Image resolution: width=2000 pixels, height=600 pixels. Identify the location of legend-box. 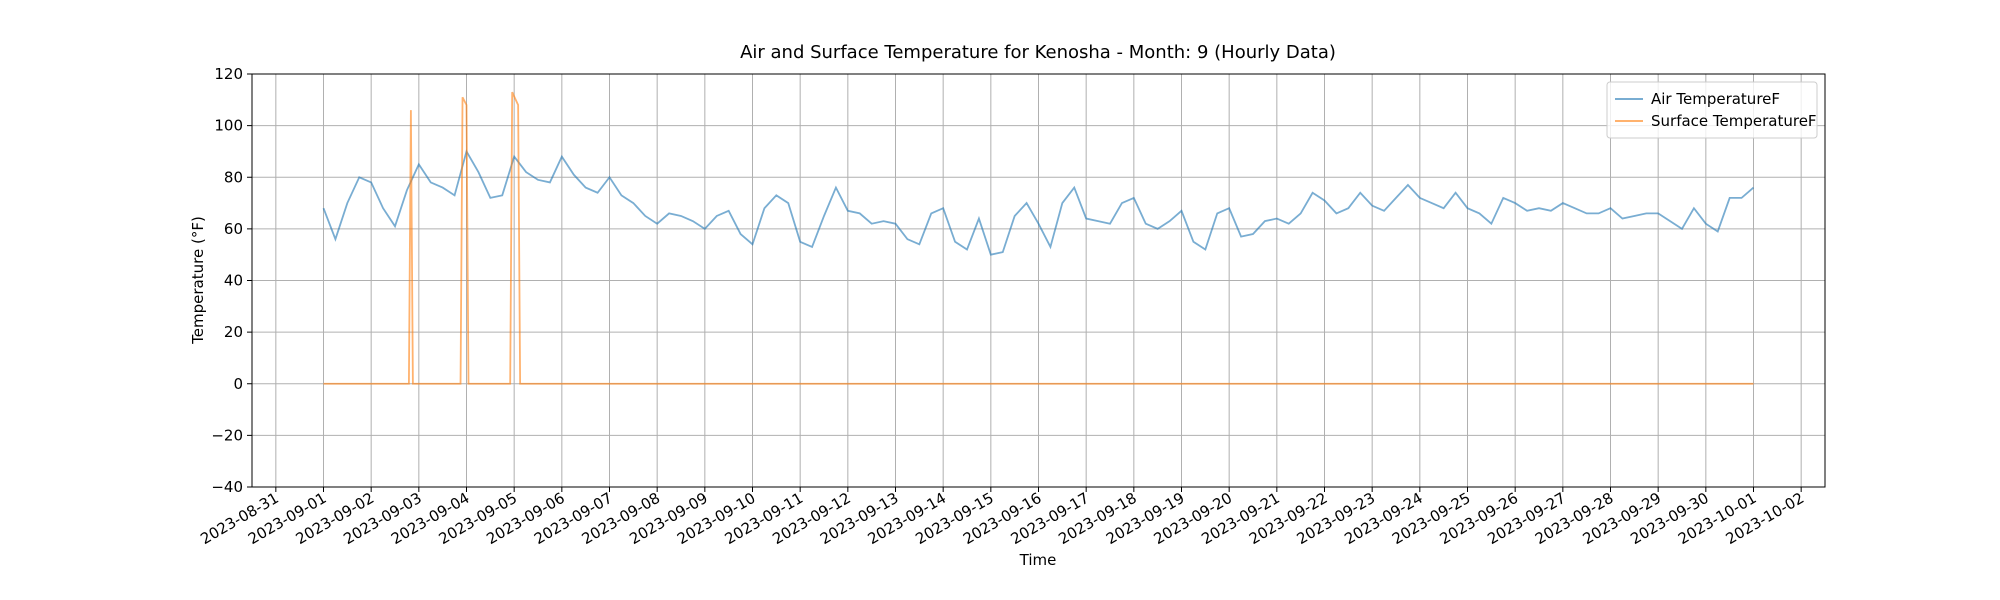
(1712, 110).